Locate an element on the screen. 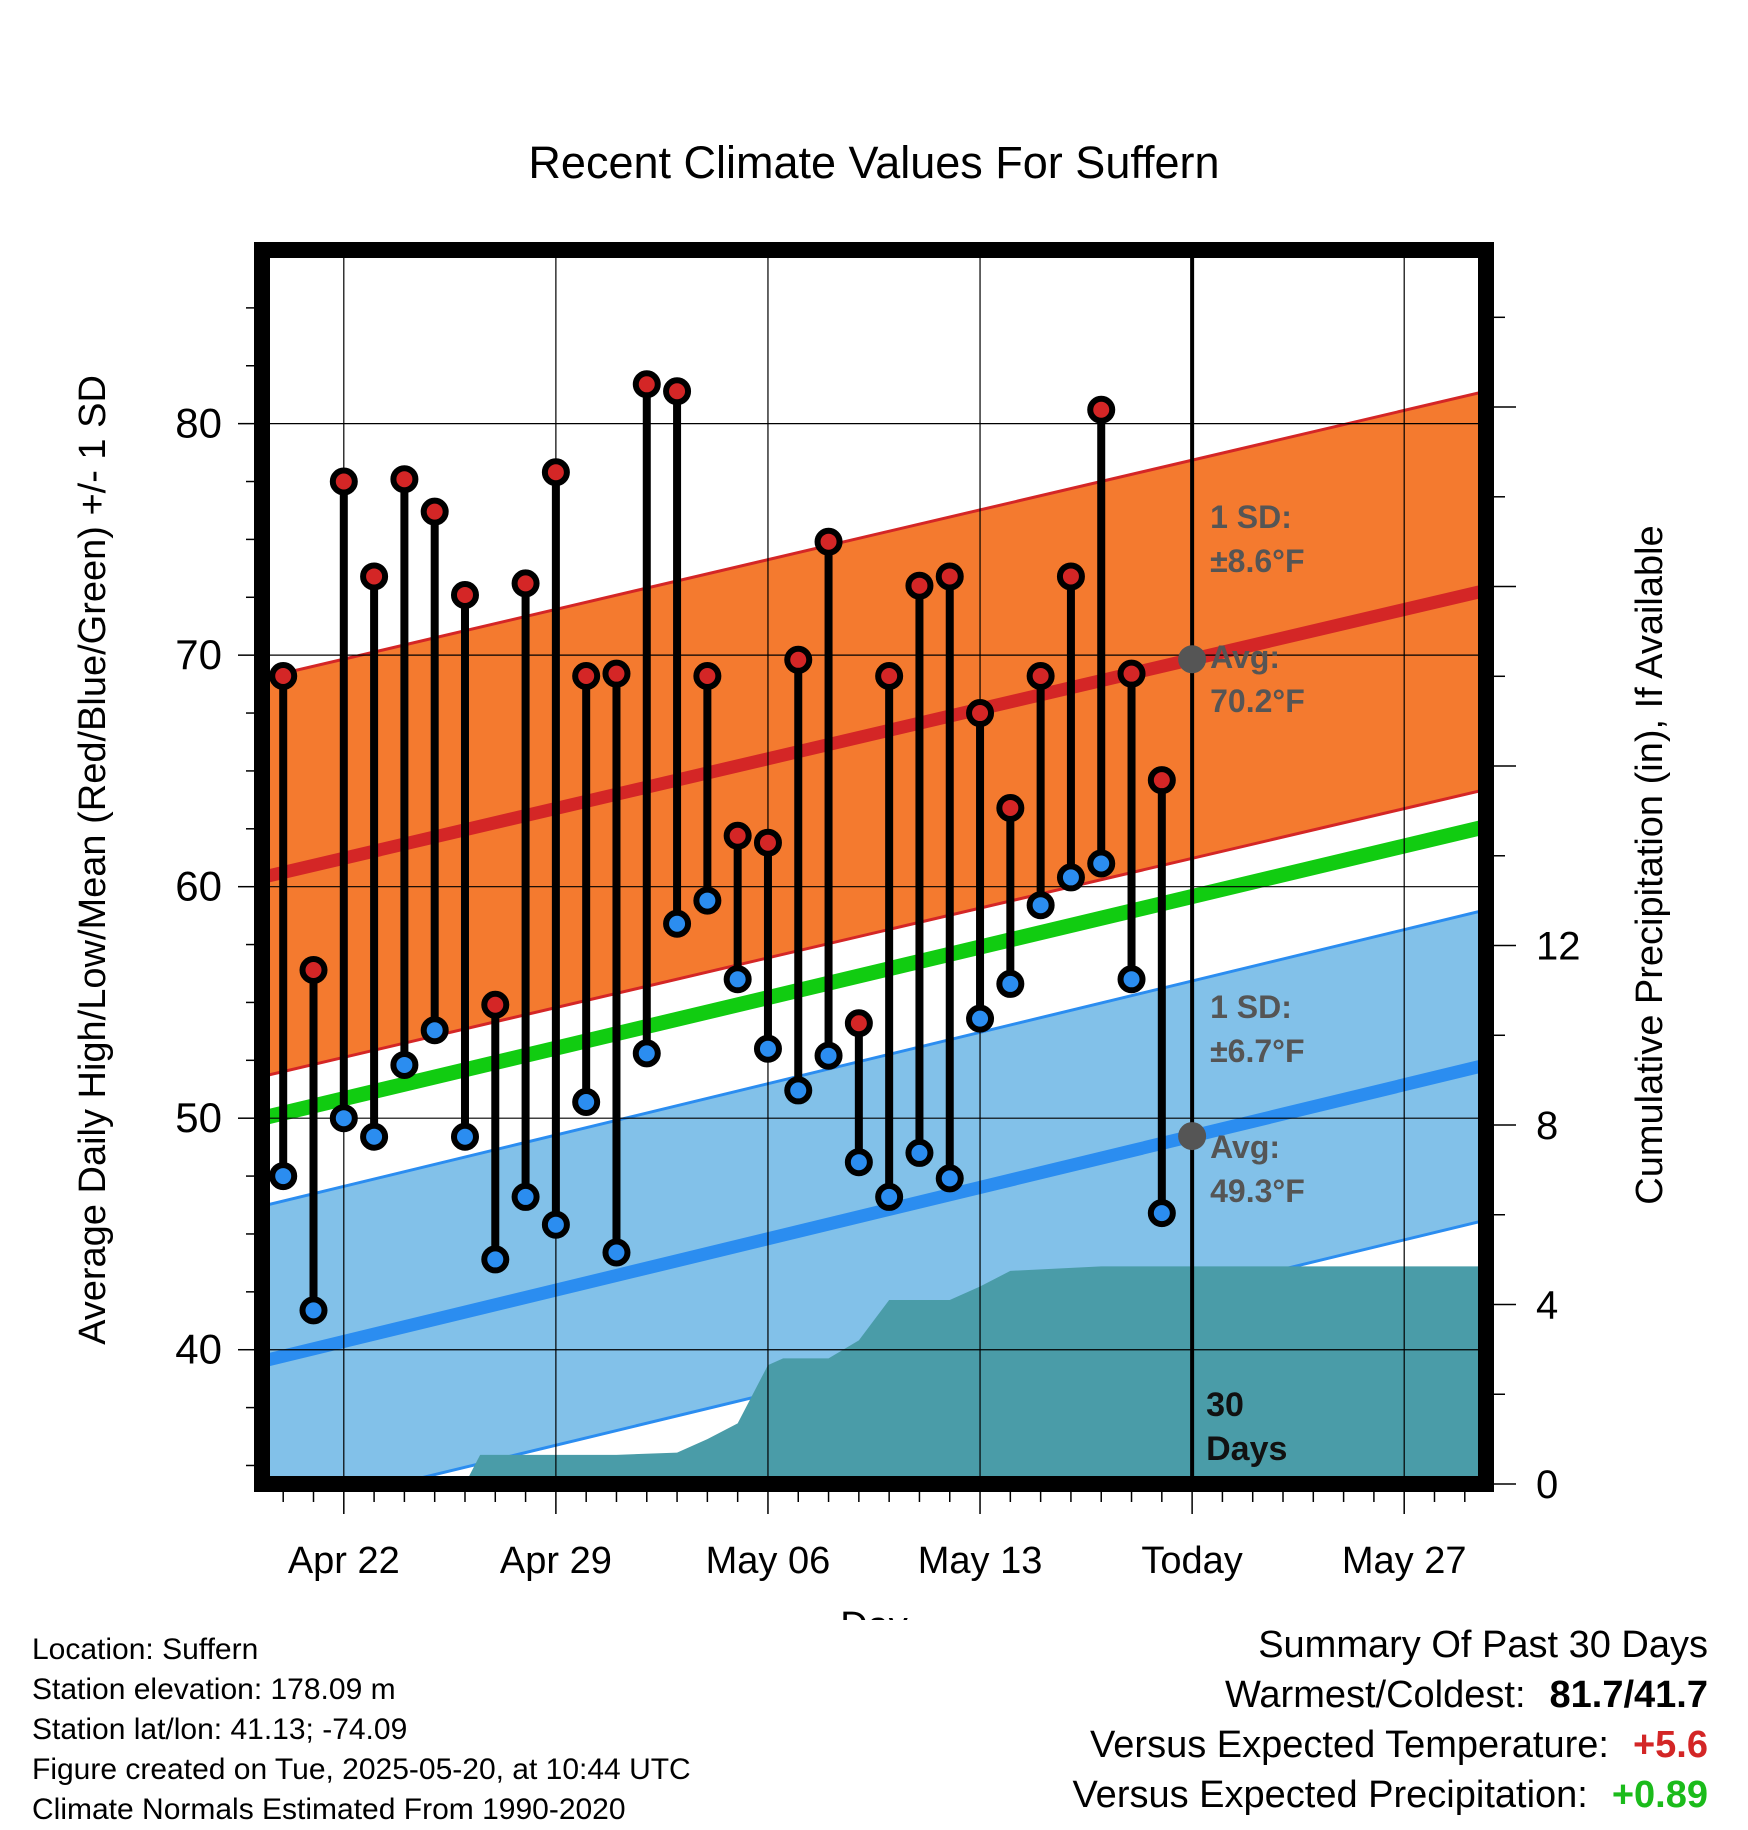 The width and height of the screenshot is (1748, 1830). precip-value: +0.89 is located at coordinates (1659, 1795).